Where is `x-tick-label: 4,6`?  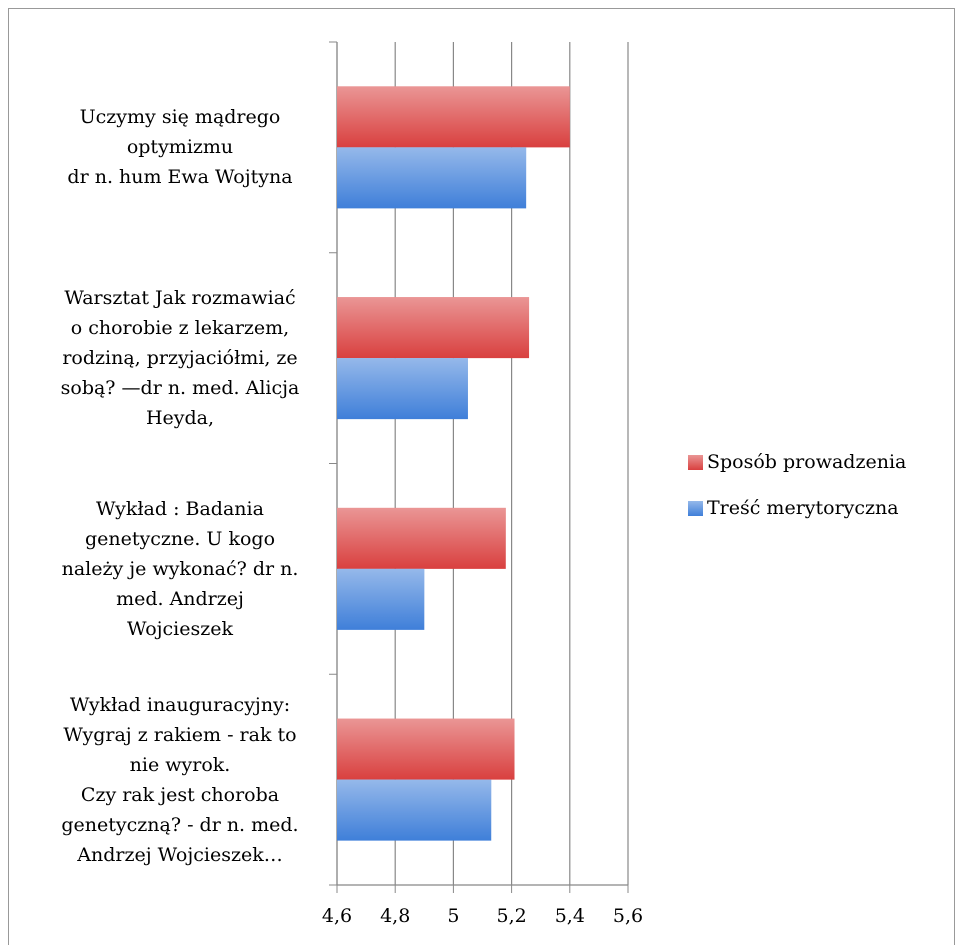 x-tick-label: 4,6 is located at coordinates (337, 916).